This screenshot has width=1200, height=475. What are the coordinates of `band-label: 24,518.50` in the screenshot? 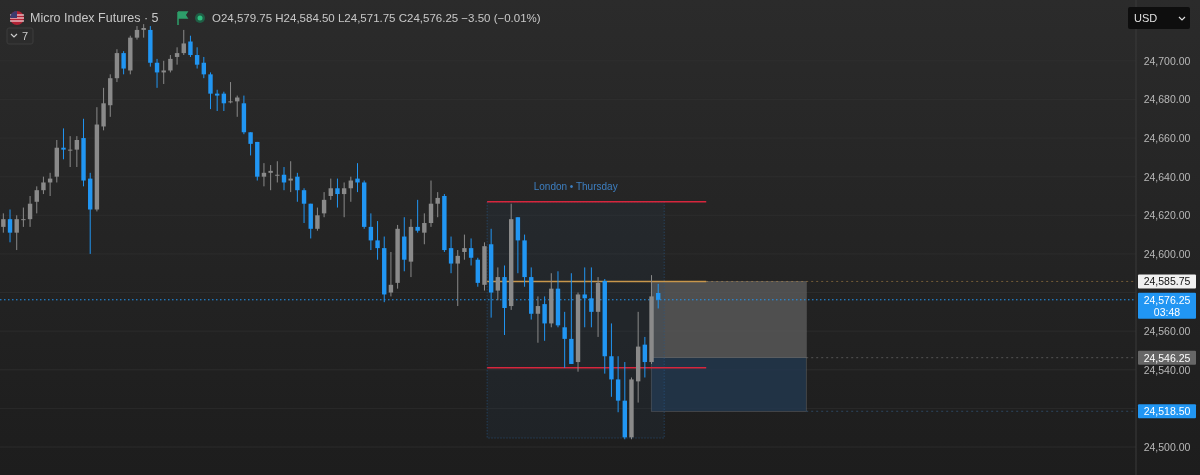 It's located at (1167, 411).